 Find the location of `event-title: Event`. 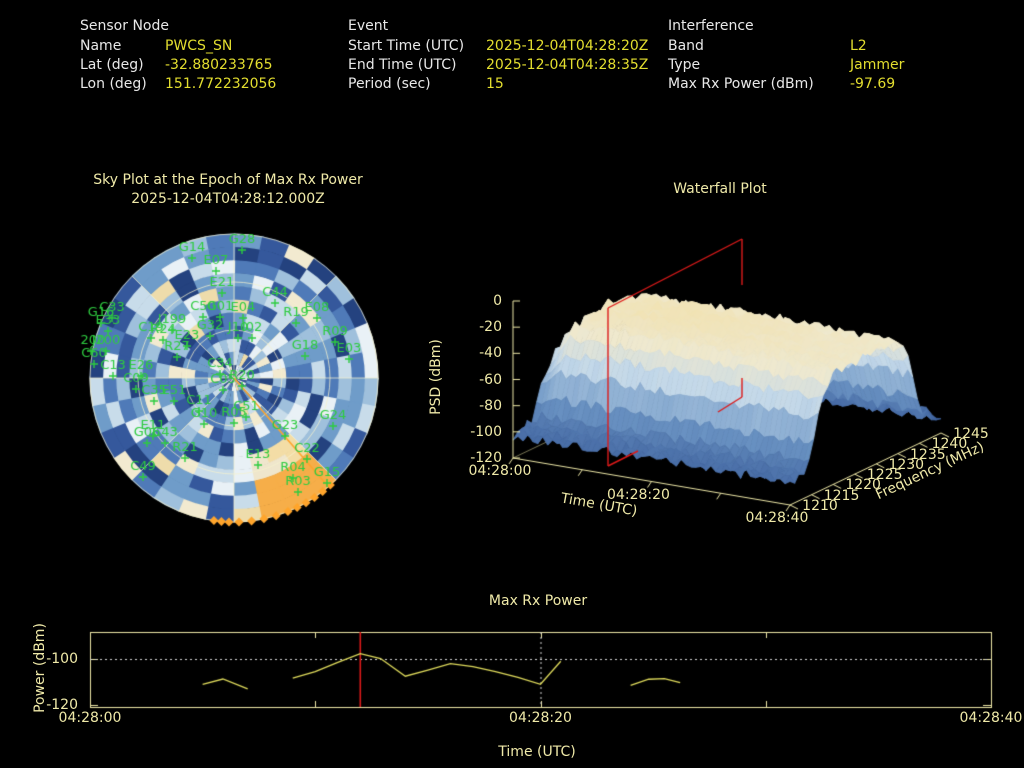

event-title: Event is located at coordinates (368, 26).